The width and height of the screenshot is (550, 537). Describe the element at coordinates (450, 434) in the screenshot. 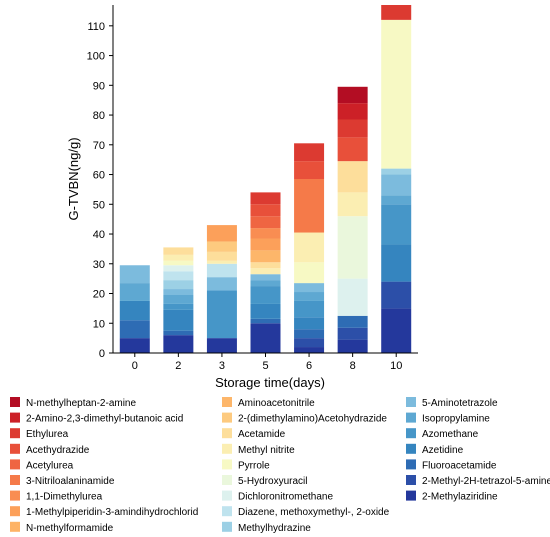

I see `legend-label: Azomethane` at that location.